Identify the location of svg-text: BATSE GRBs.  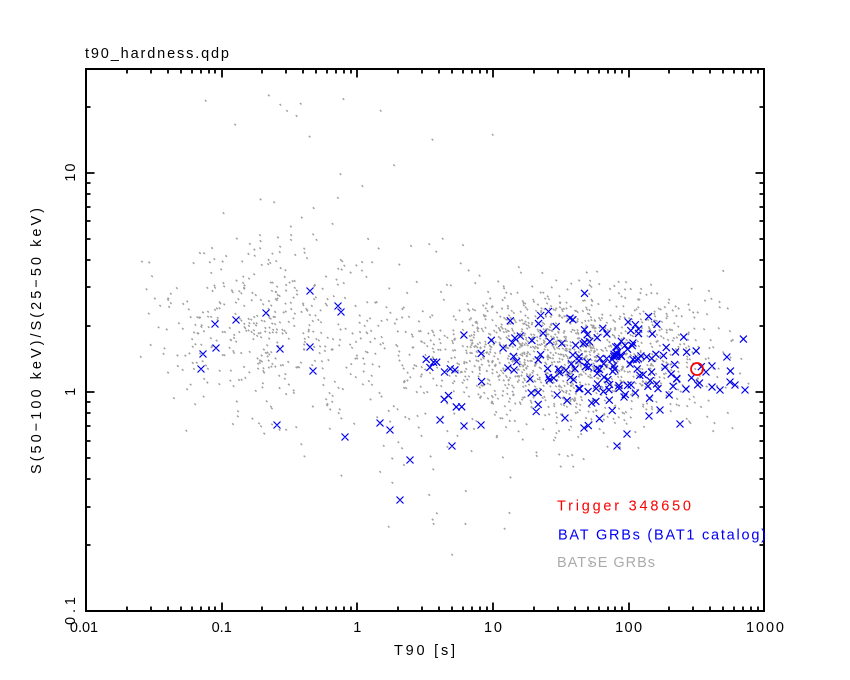
(606, 563).